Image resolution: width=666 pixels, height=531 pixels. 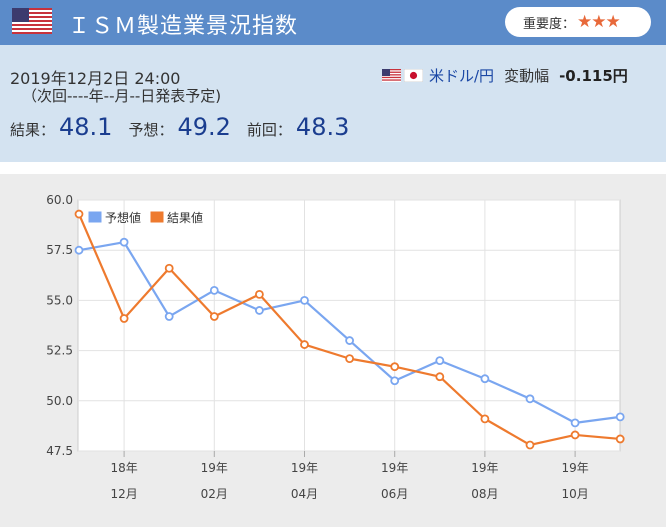 I want to click on x-tick-month: 06月, so click(x=394, y=494).